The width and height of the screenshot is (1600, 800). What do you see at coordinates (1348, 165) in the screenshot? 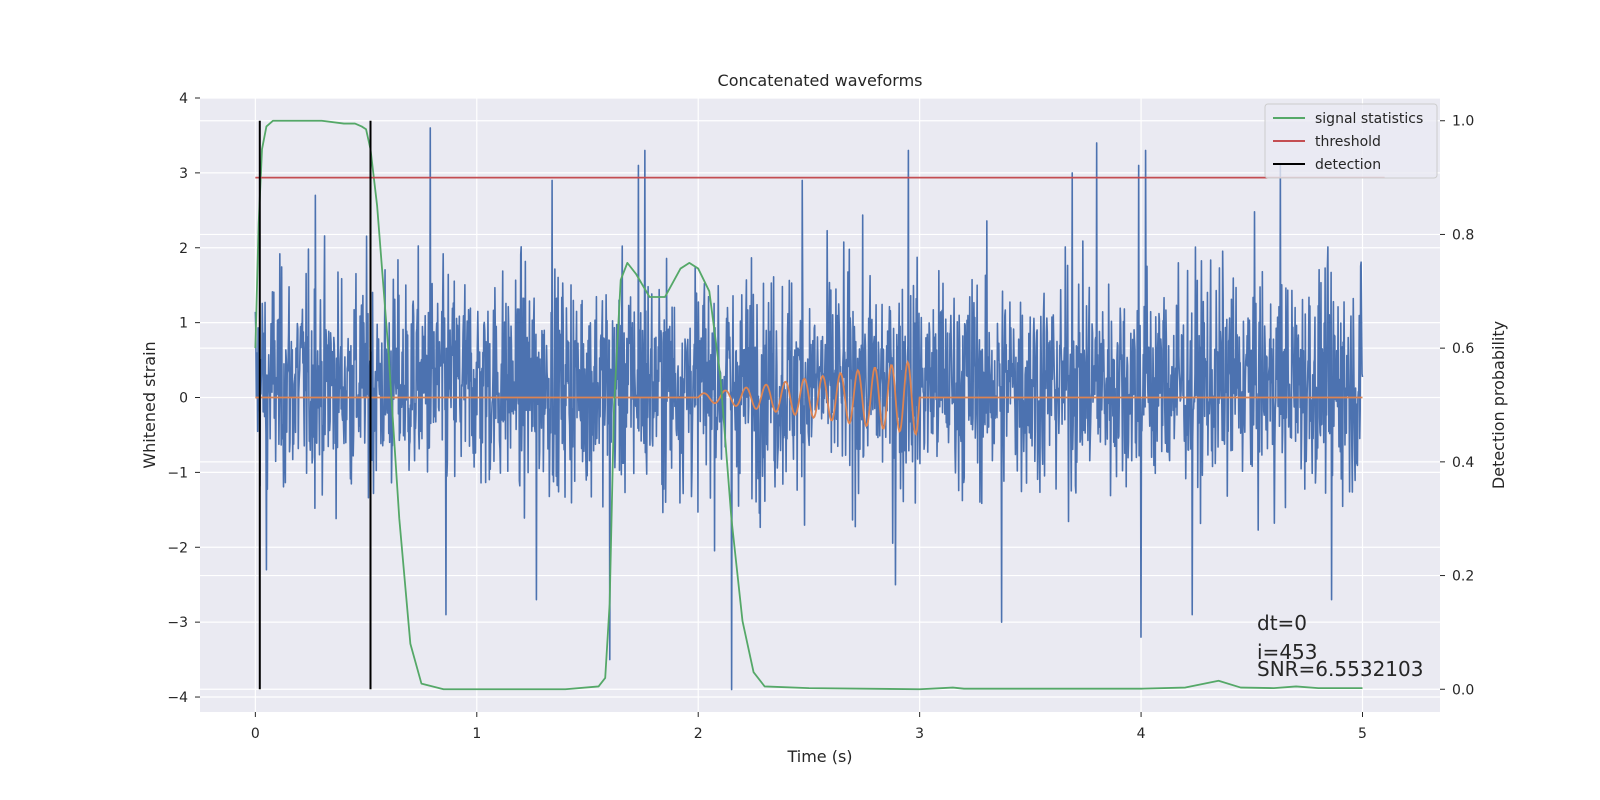
I see `legend-label-detection: detection` at bounding box center [1348, 165].